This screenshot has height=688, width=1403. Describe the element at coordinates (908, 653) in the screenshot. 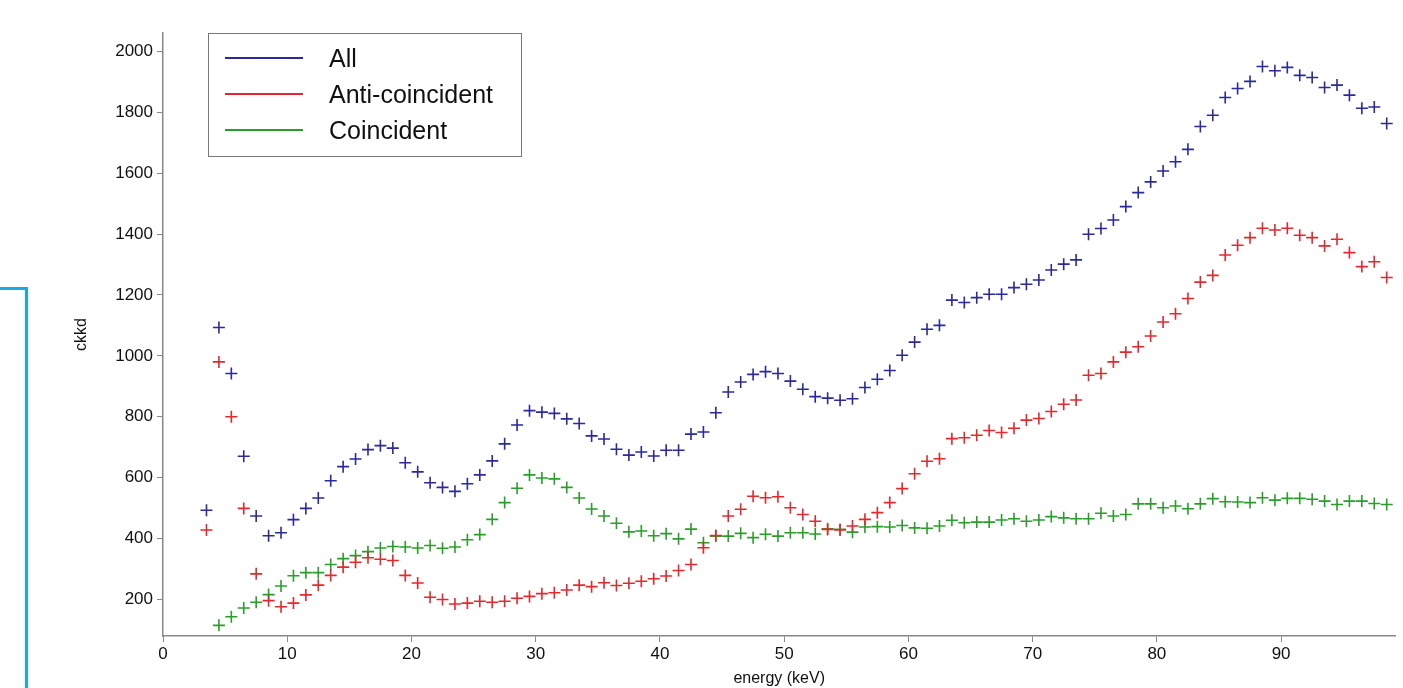

I see `x-tick-label: 60` at that location.